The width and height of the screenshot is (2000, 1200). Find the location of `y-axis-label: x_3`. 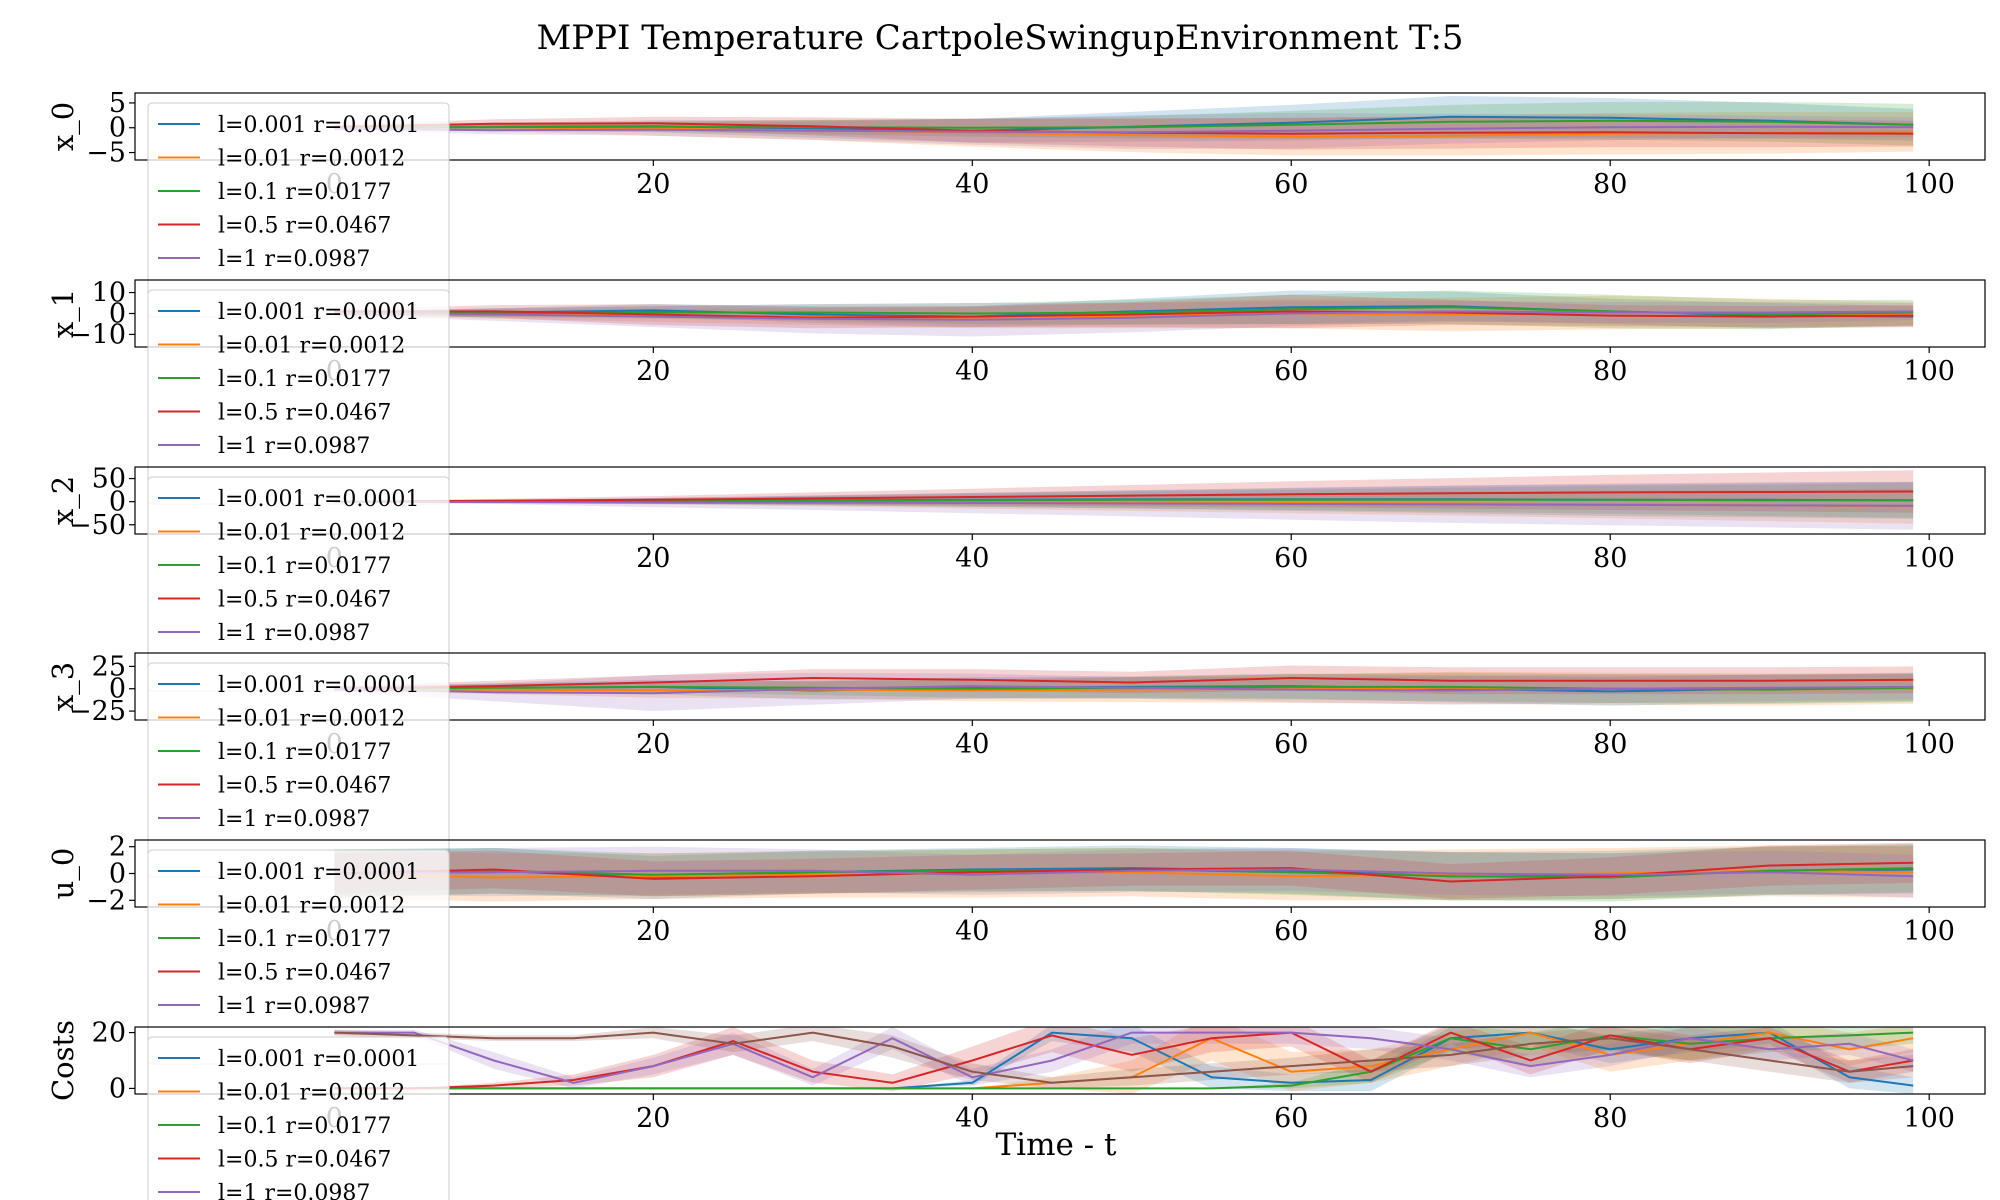

y-axis-label: x_3 is located at coordinates (63, 686).